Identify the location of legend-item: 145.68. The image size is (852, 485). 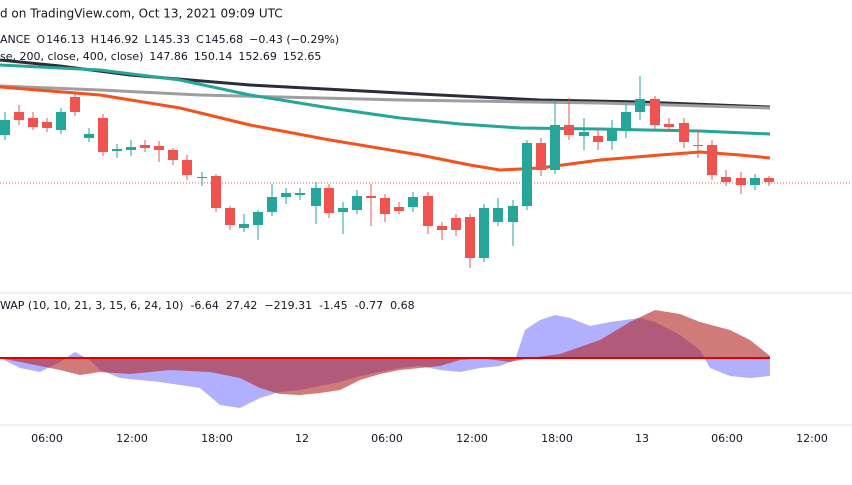
(224, 39).